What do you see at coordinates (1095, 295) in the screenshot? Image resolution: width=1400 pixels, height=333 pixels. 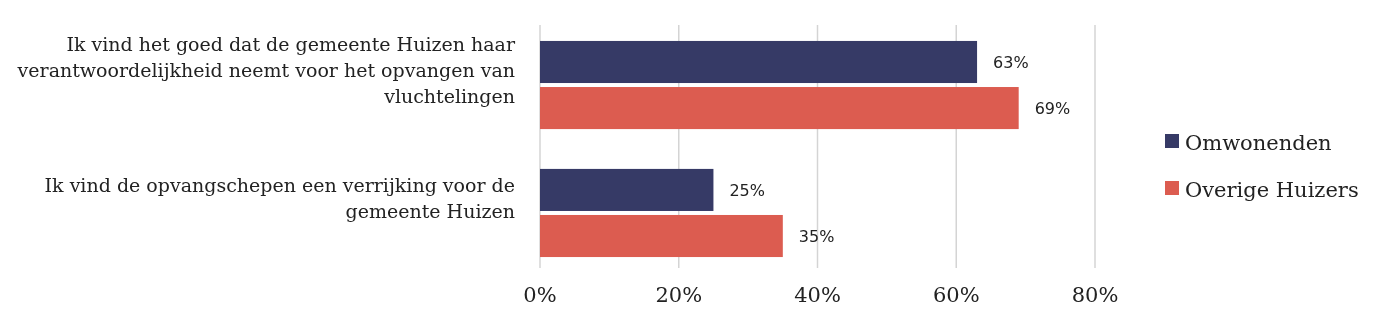 I see `x-tick-label: 80%` at bounding box center [1095, 295].